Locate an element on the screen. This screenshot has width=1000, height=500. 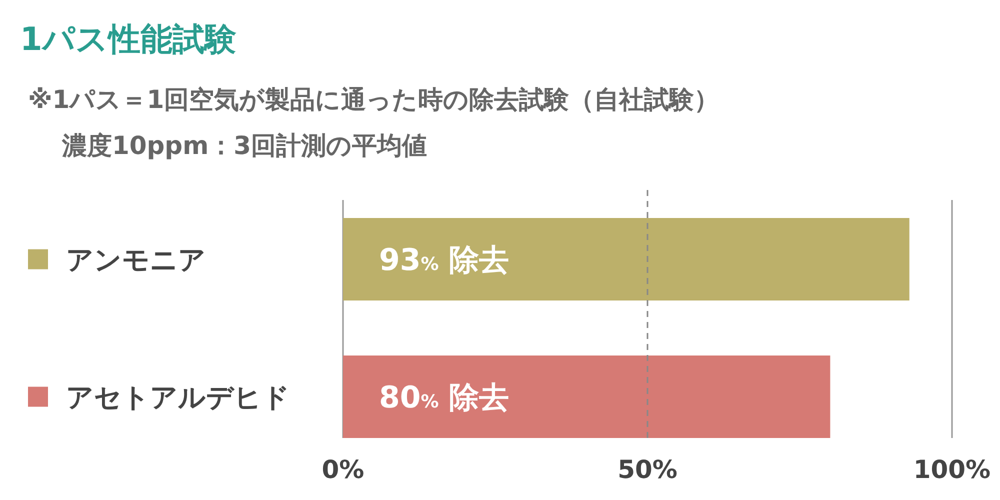
y-tick-label: アンモニア is located at coordinates (136, 260).